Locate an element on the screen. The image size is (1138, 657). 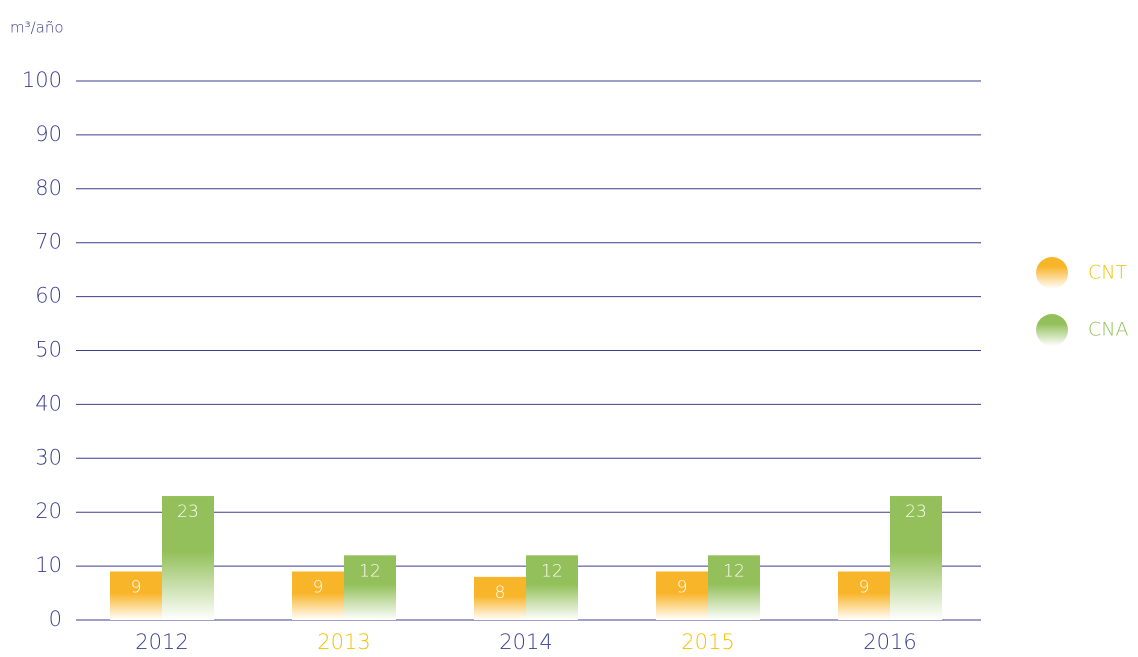
x-tick-label: 2015 is located at coordinates (707, 642).